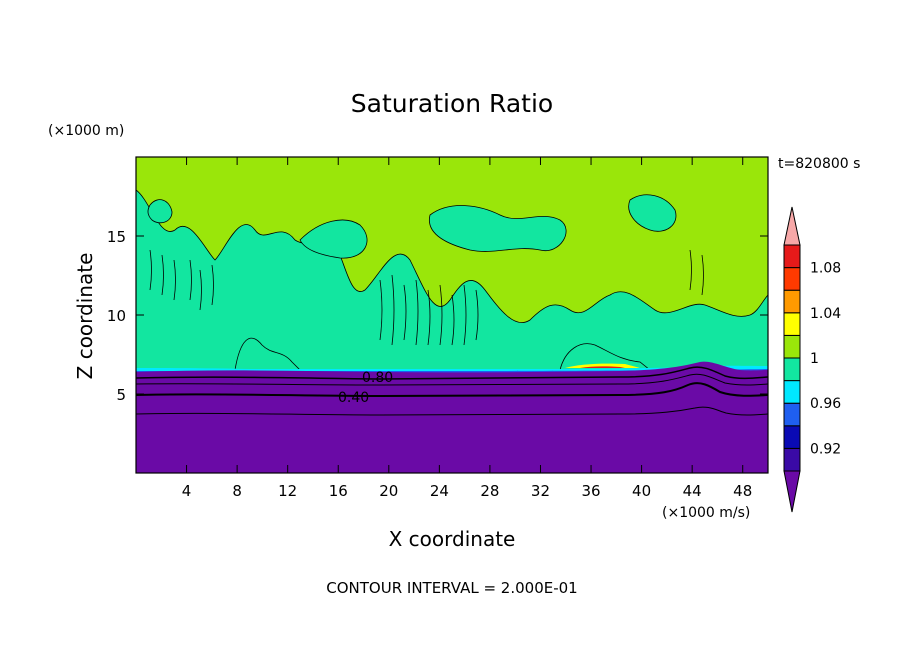 This screenshot has width=904, height=654. What do you see at coordinates (825, 269) in the screenshot?
I see `colorbar-tick-label: 1.08` at bounding box center [825, 269].